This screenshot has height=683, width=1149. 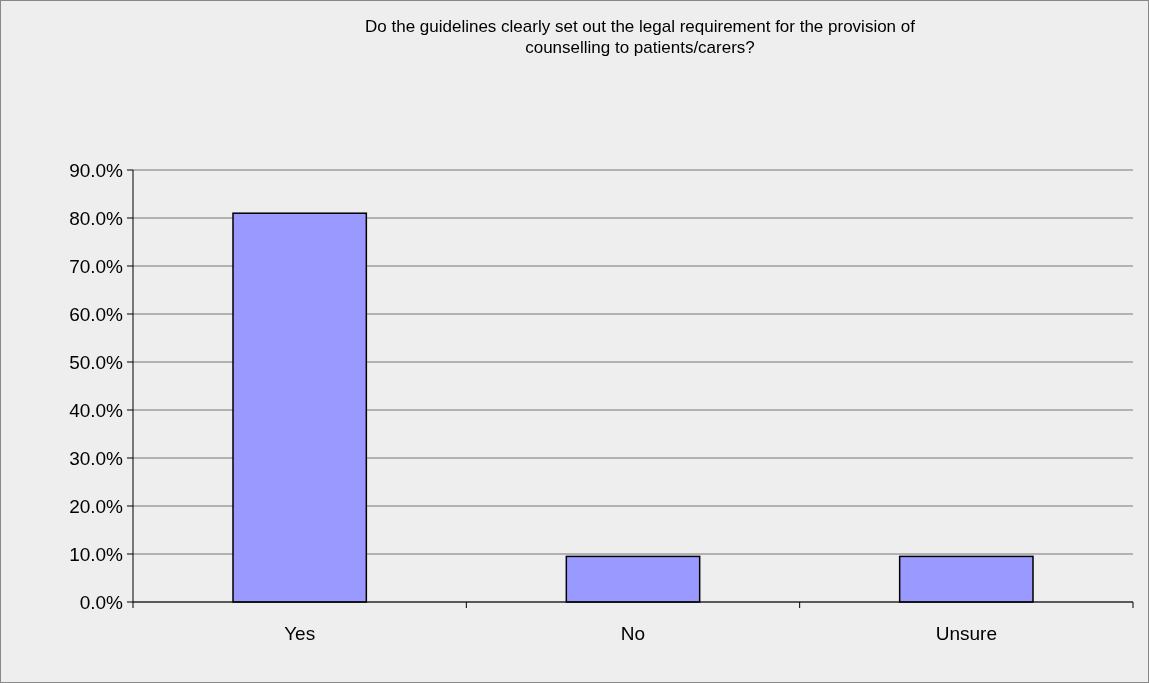 I want to click on y-tick-label: 90.0%, so click(x=96, y=170).